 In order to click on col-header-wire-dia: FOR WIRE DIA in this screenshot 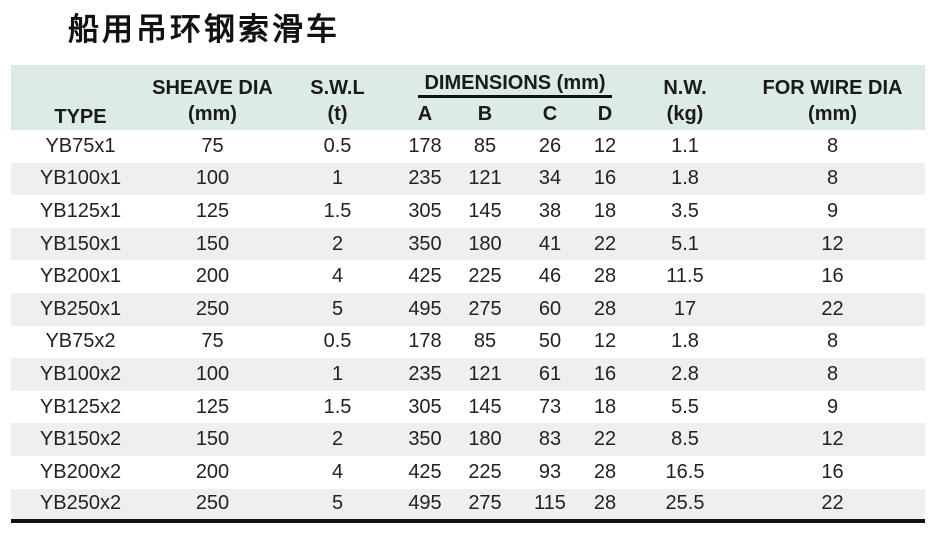, I will do `click(832, 83)`.